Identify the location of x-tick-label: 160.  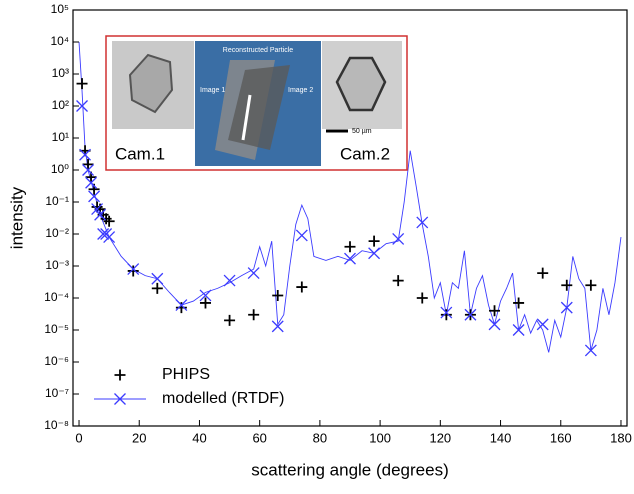
(561, 437).